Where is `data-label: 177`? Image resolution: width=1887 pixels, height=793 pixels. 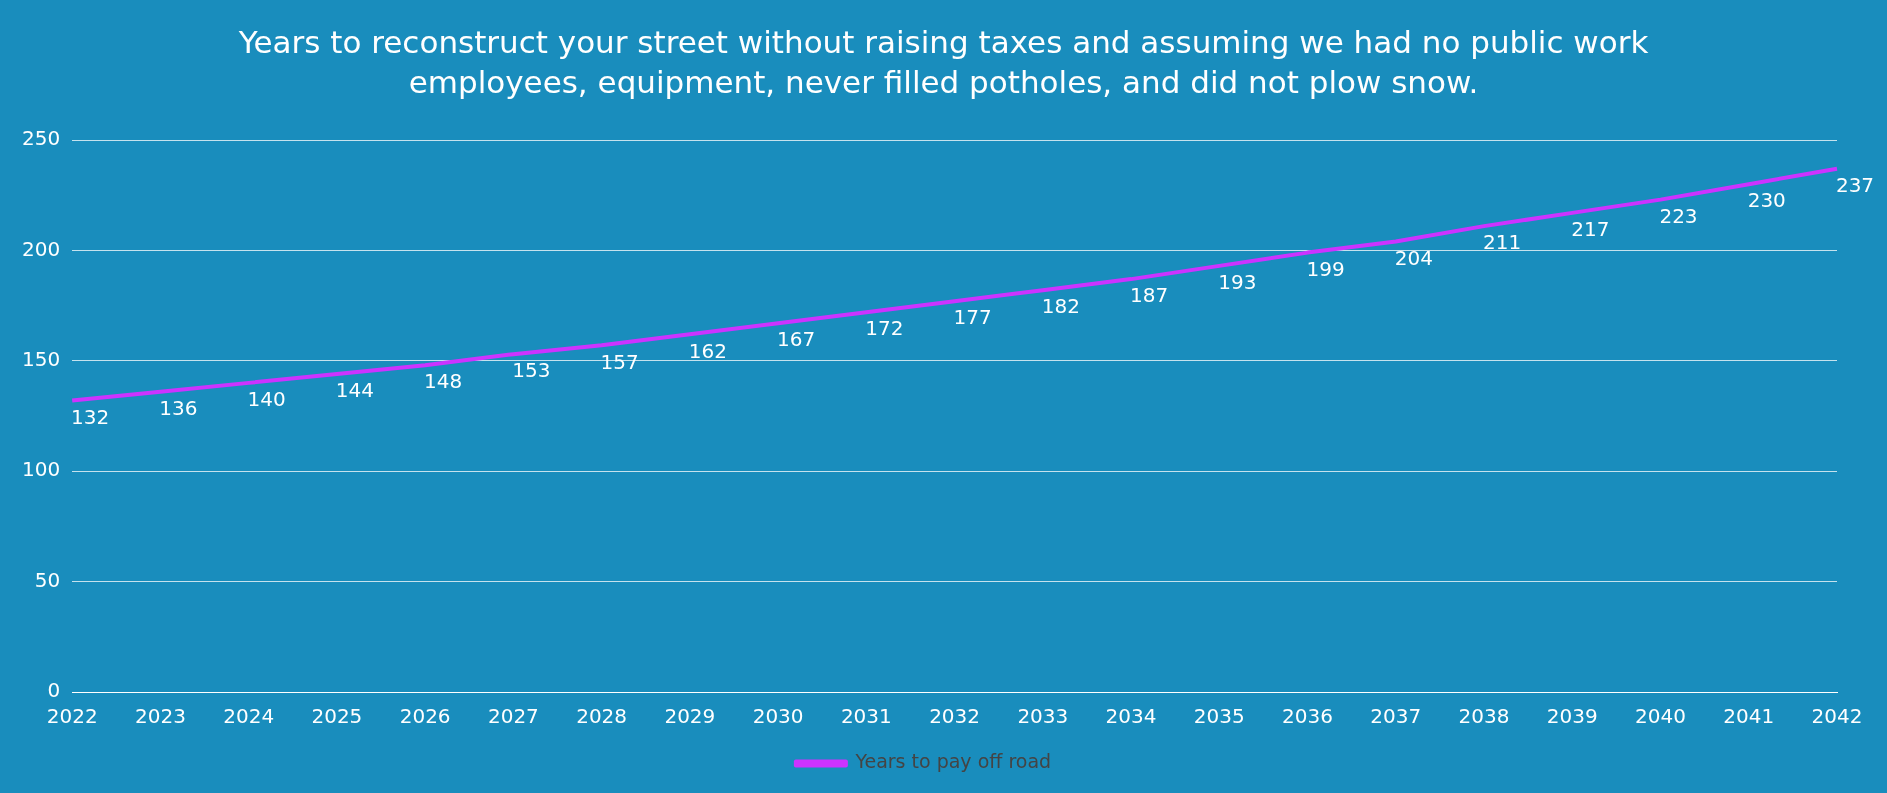 data-label: 177 is located at coordinates (972, 317).